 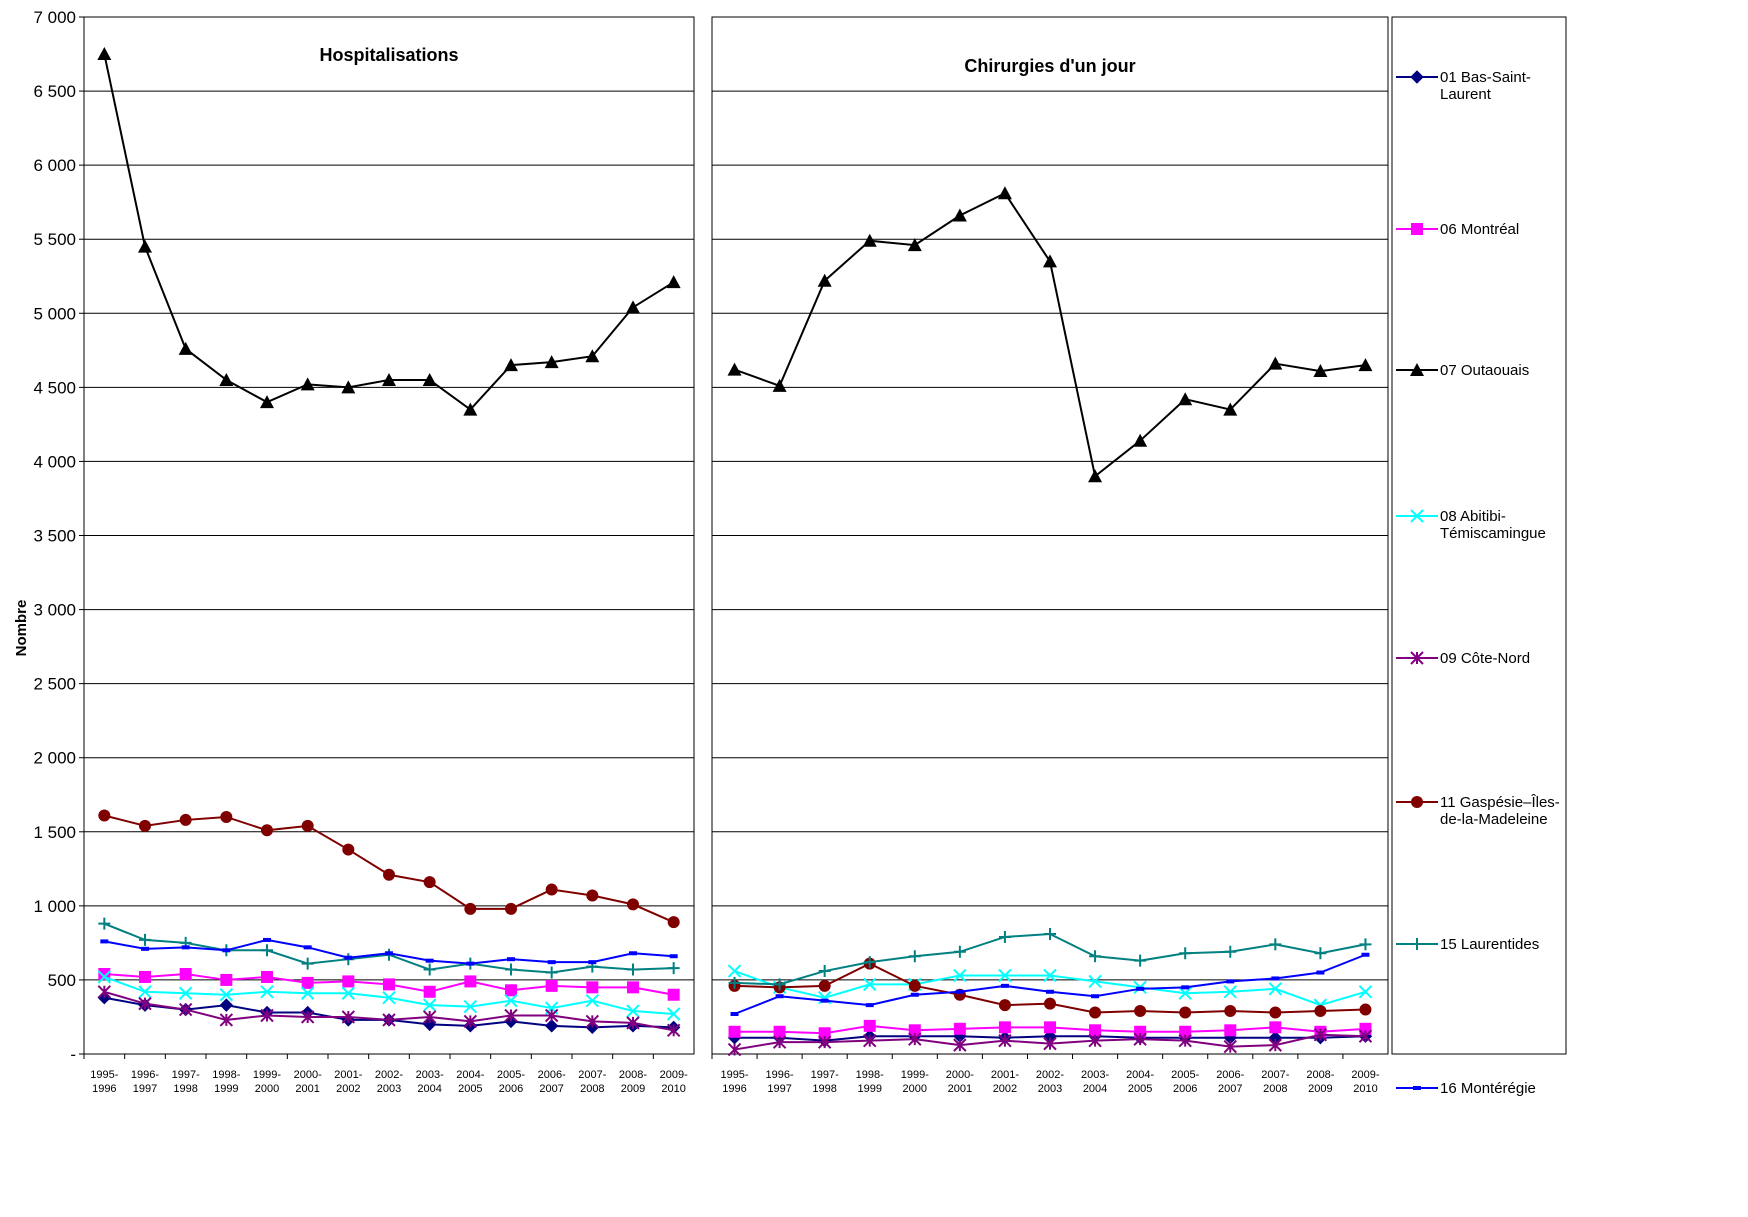 I want to click on y-tick-label: 3 500, so click(x=54, y=536).